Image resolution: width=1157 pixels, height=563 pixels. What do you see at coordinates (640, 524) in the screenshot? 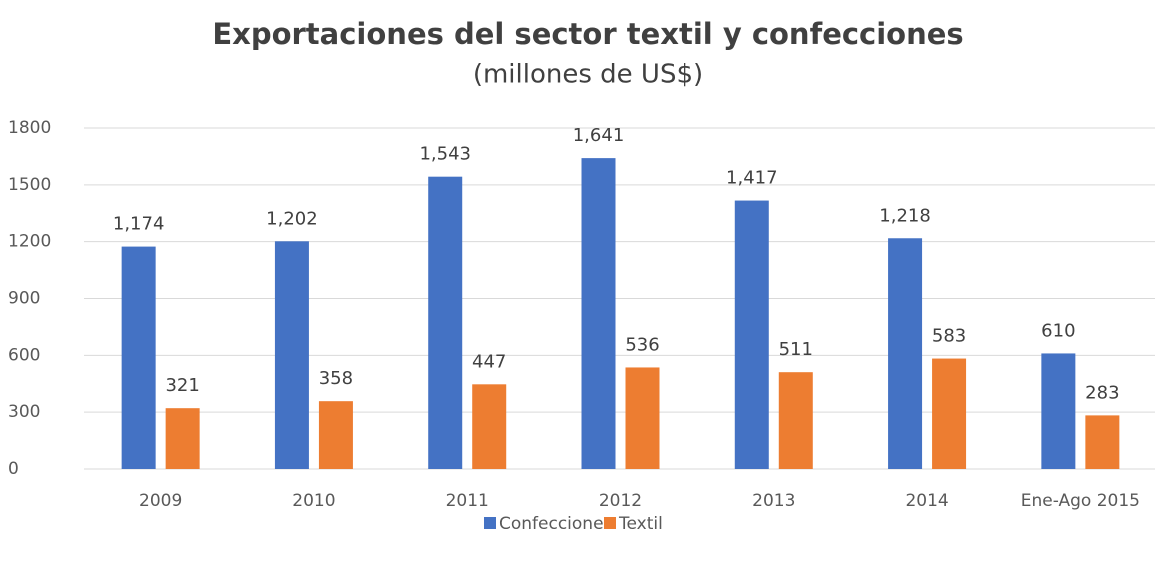
I see `legend-label: Textil` at bounding box center [640, 524].